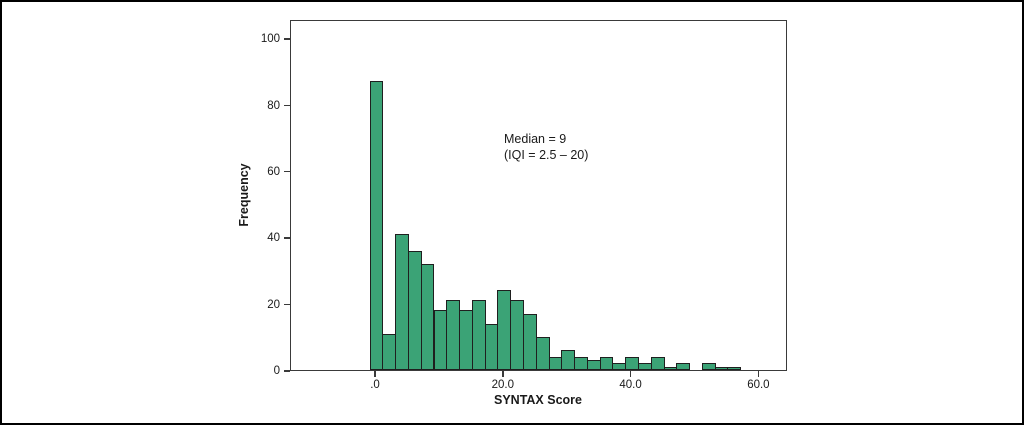 The height and width of the screenshot is (425, 1024). What do you see at coordinates (546, 155) in the screenshot?
I see `median-annotation-line2: (IQI = 2.5 – 20)` at bounding box center [546, 155].